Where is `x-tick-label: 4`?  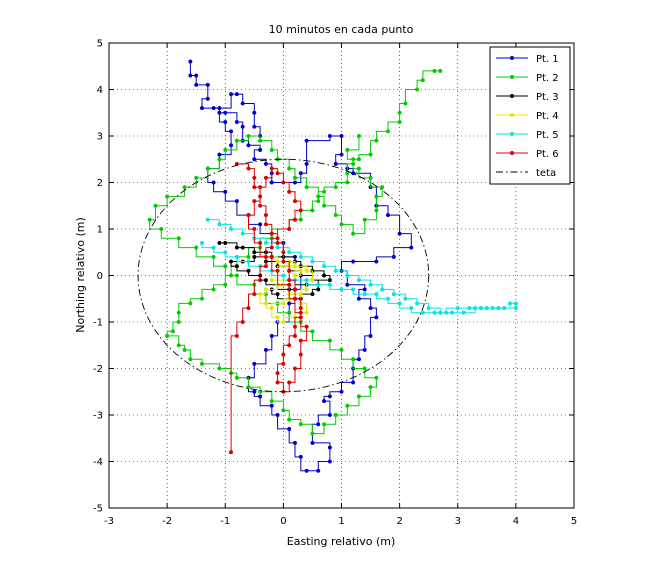
x-tick-label: 4 is located at coordinates (516, 521).